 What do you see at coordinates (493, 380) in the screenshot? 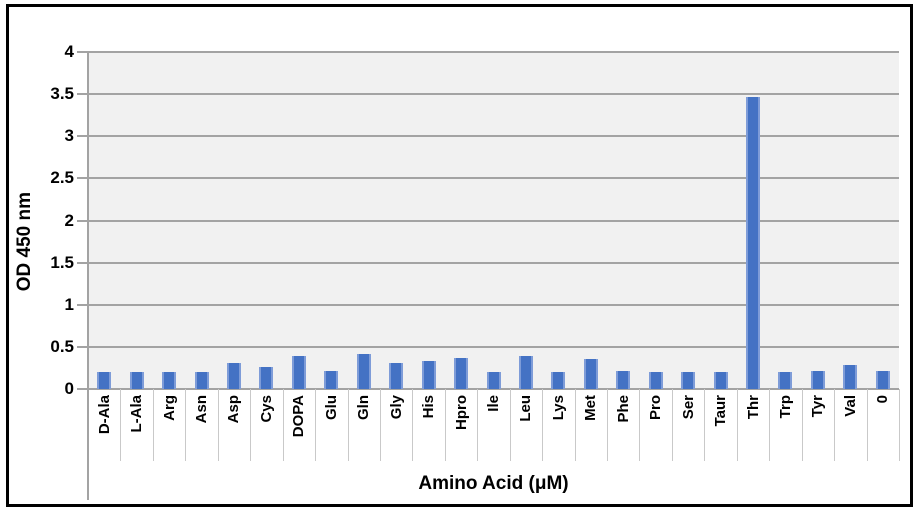
I see `bar-Ile` at bounding box center [493, 380].